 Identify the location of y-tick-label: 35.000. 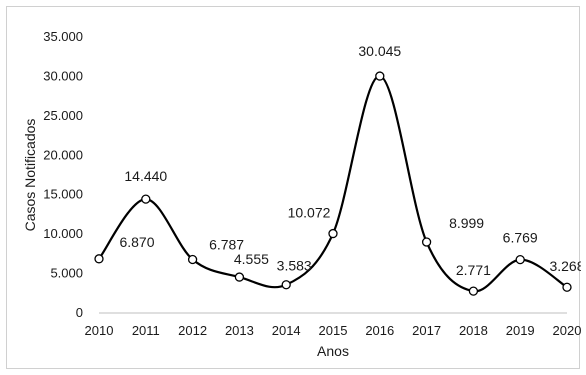
(63, 36).